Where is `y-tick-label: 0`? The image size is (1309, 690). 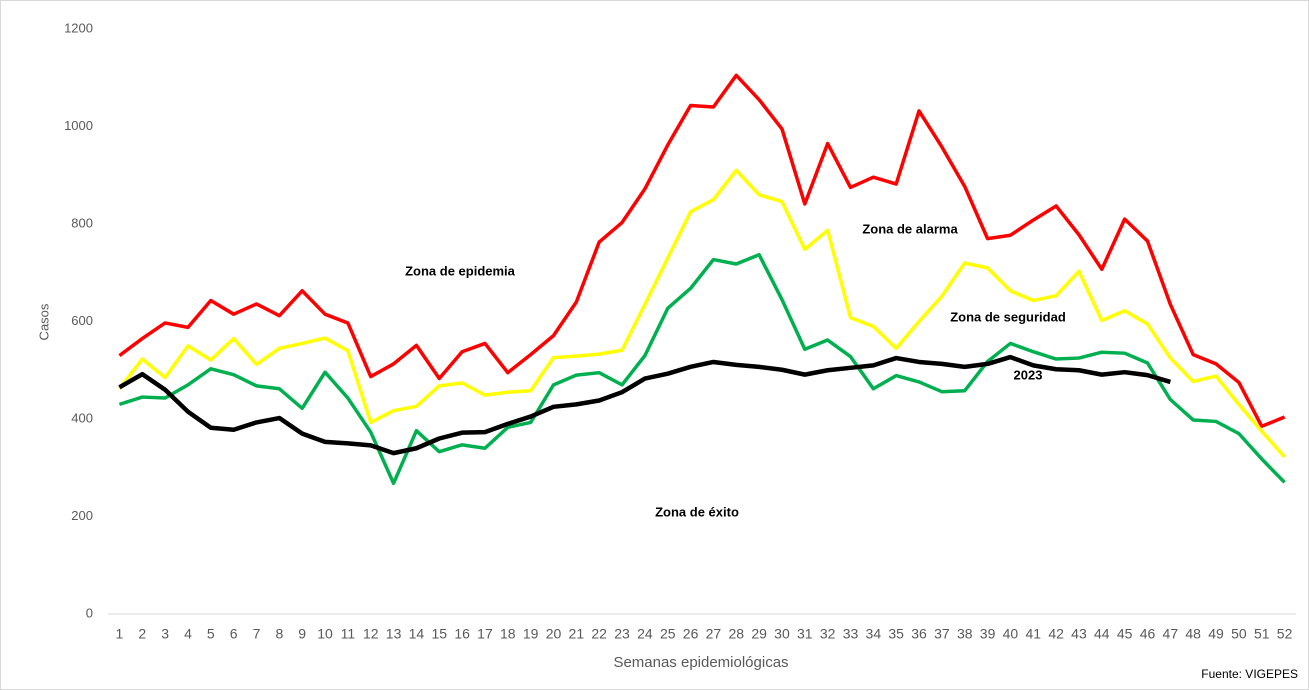 y-tick-label: 0 is located at coordinates (89, 612).